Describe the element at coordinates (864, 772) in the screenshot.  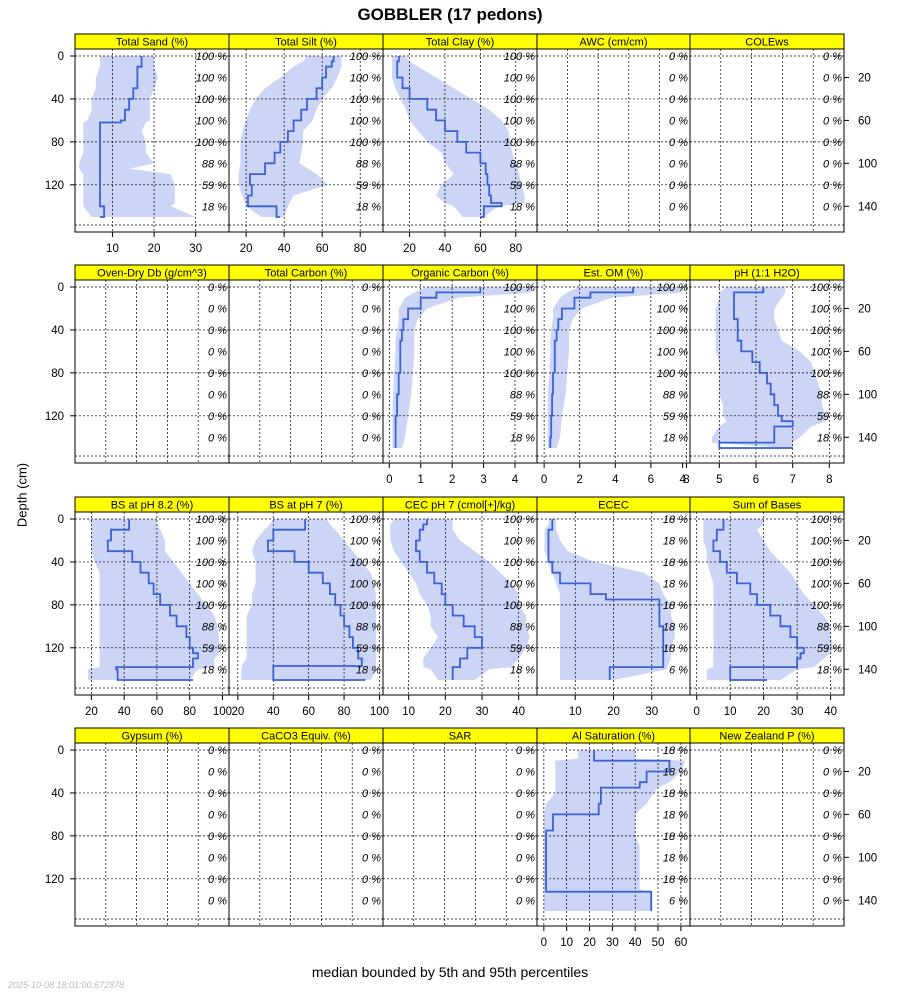
I see `y-tick-label: 20` at that location.